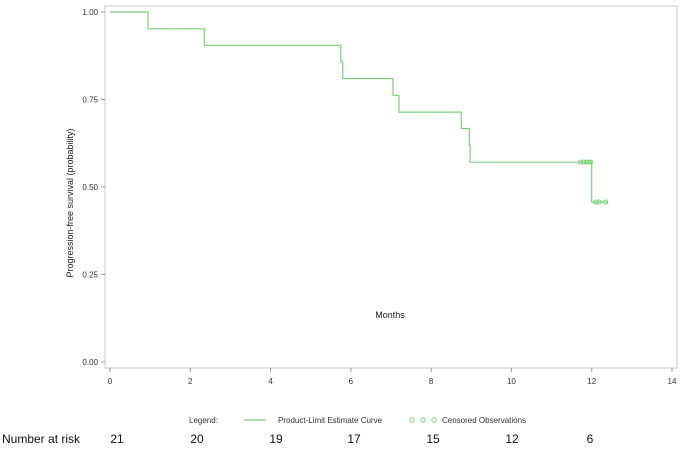 The width and height of the screenshot is (683, 449). I want to click on risk-table-label: Number at risk, so click(41, 439).